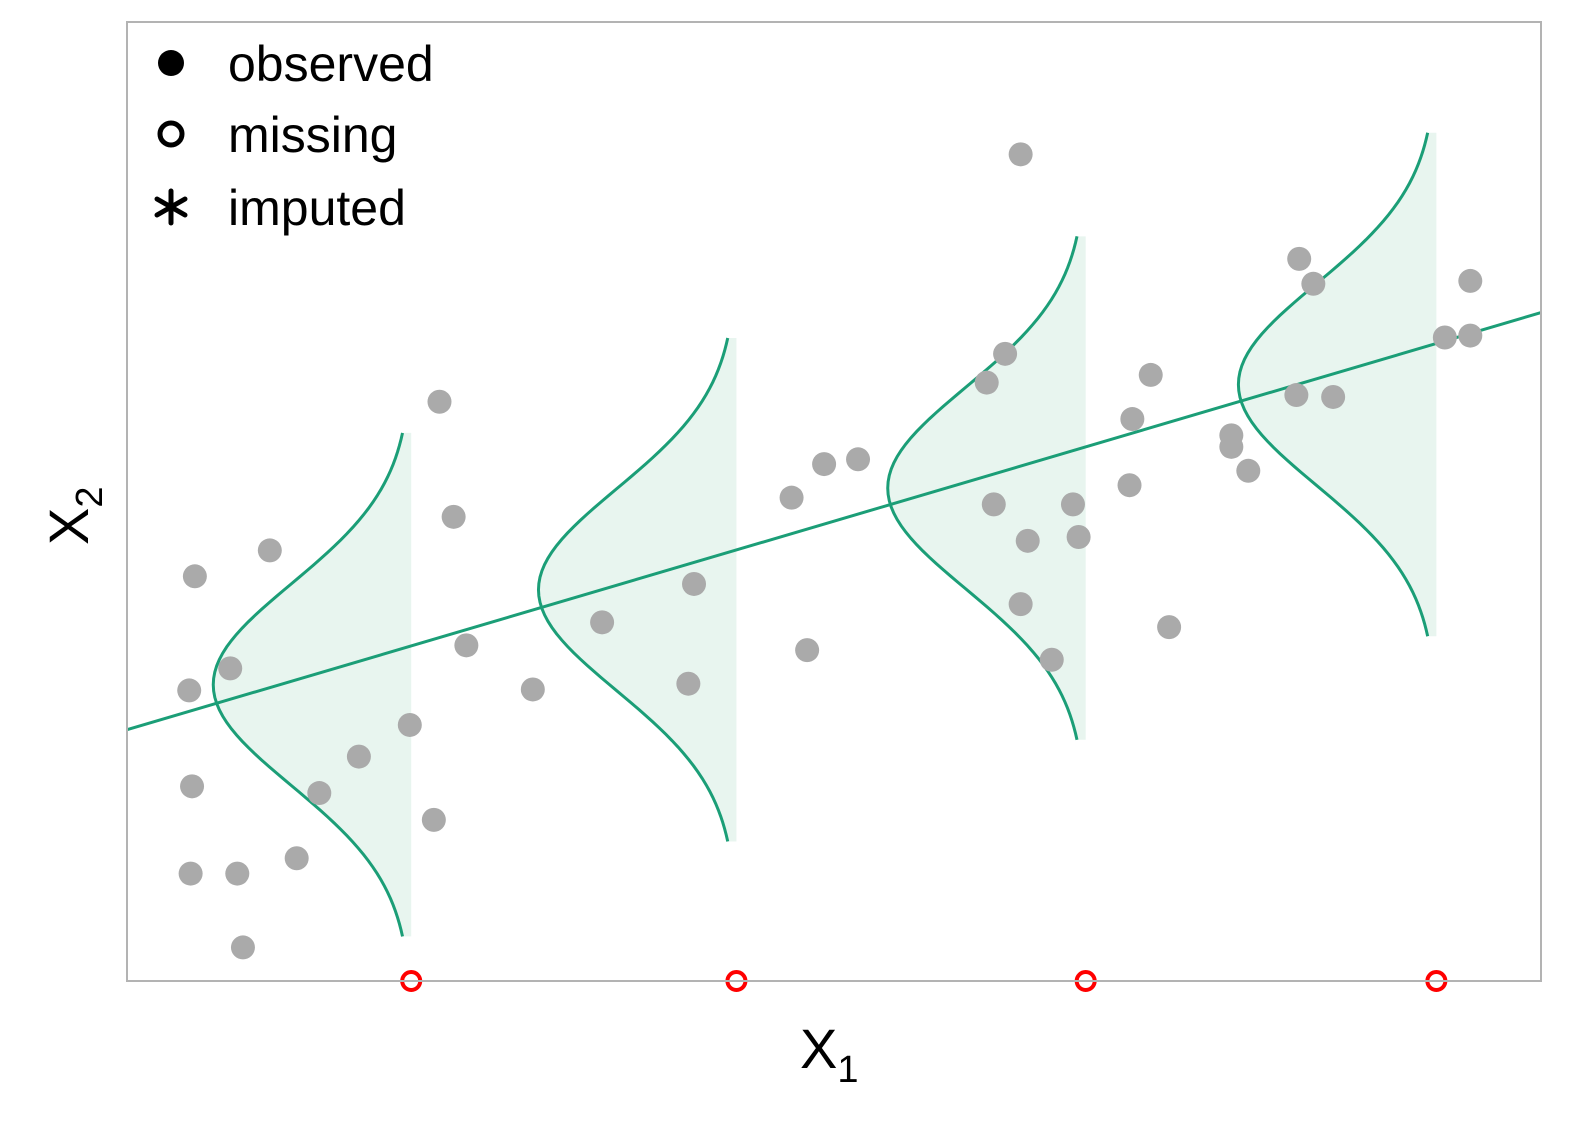  Describe the element at coordinates (171, 207) in the screenshot. I see `legend-imputed-marker` at that location.